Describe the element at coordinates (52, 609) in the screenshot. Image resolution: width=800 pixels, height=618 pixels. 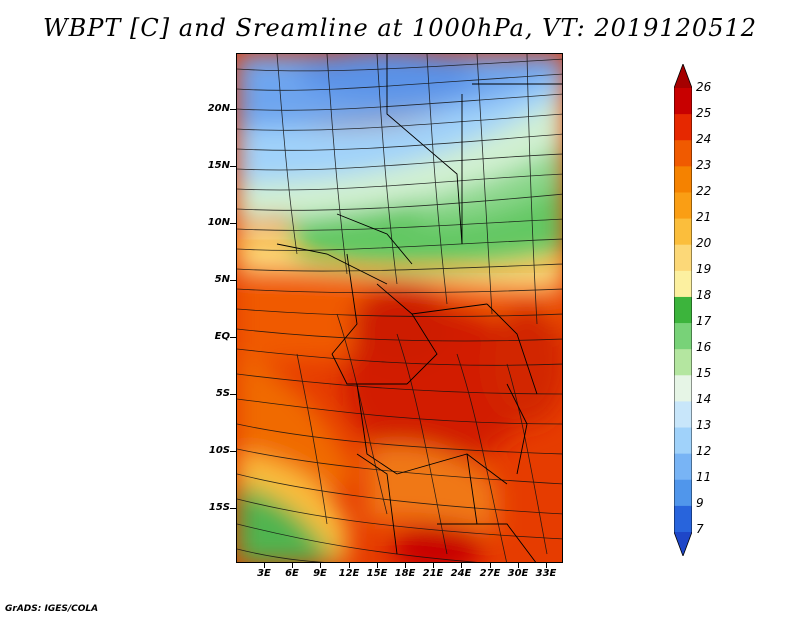
I see `footer-credit: GrADS: IGES/COLA` at that location.